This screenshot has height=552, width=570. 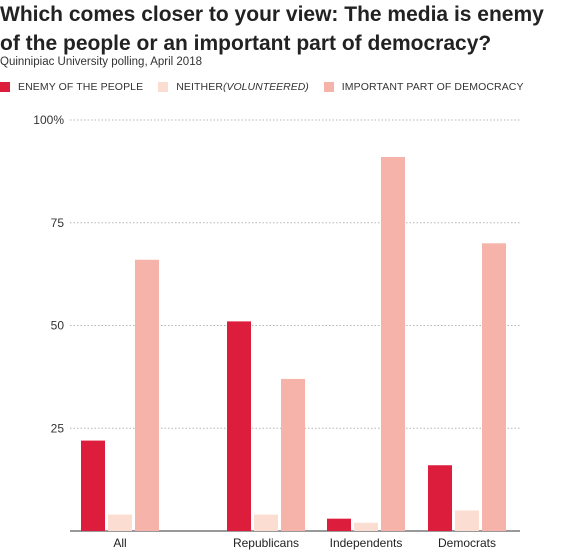 What do you see at coordinates (58, 223) in the screenshot?
I see `y-tick-label-75: 75` at bounding box center [58, 223].